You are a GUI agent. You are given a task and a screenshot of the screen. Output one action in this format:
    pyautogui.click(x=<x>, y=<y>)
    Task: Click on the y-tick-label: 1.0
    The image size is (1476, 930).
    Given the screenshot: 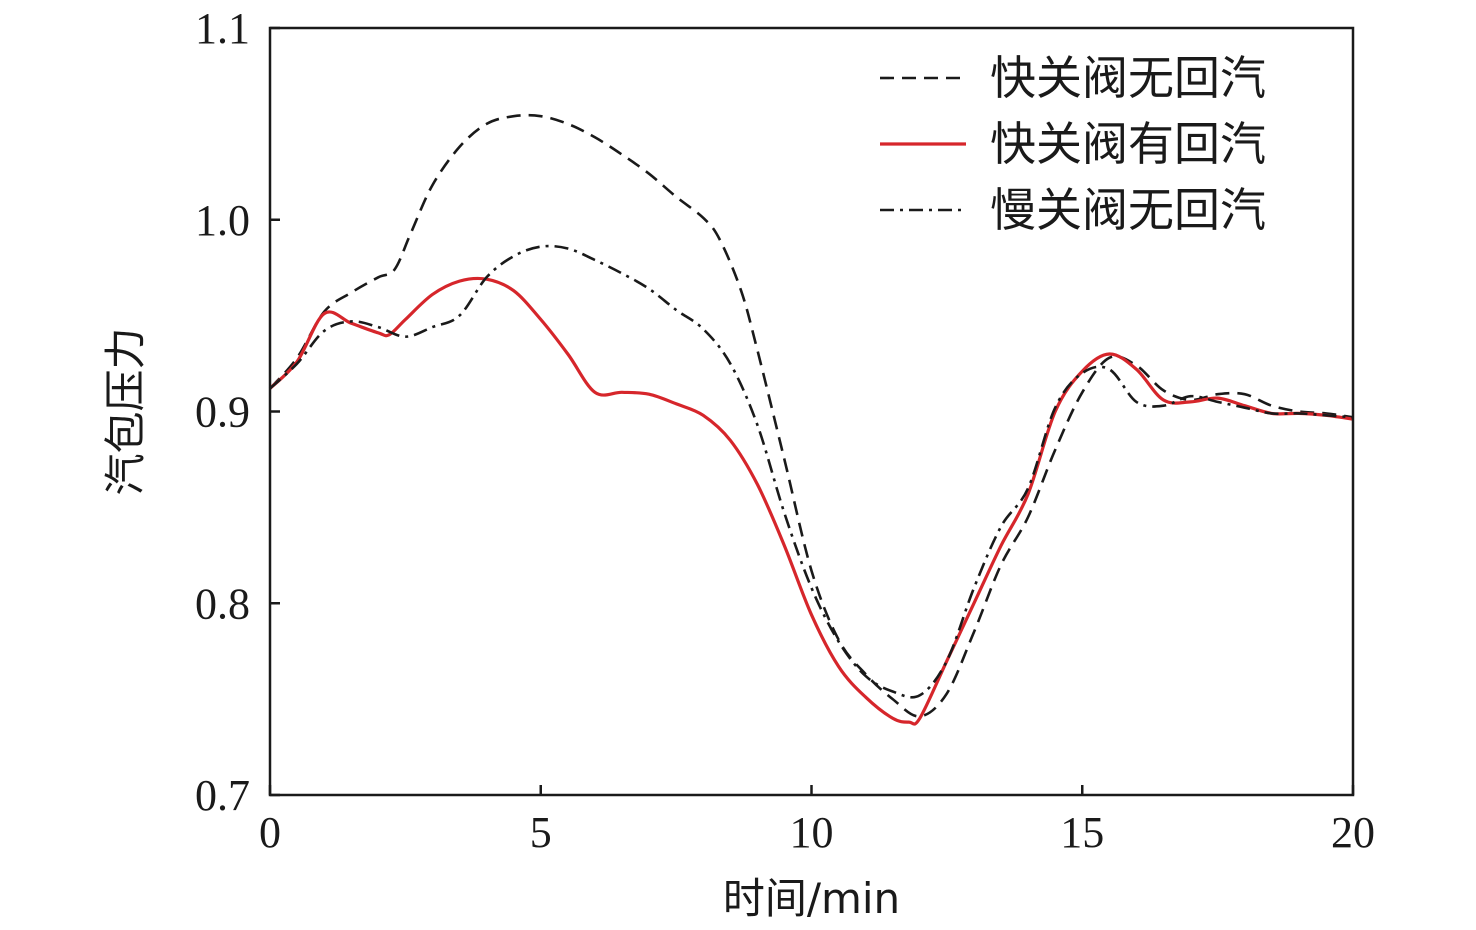 What is the action you would take?
    pyautogui.click(x=222, y=220)
    